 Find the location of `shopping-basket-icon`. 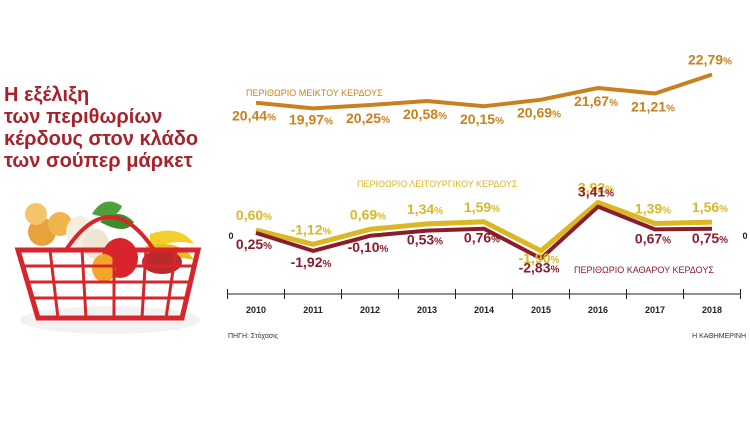

shopping-basket-icon is located at coordinates (108, 267).